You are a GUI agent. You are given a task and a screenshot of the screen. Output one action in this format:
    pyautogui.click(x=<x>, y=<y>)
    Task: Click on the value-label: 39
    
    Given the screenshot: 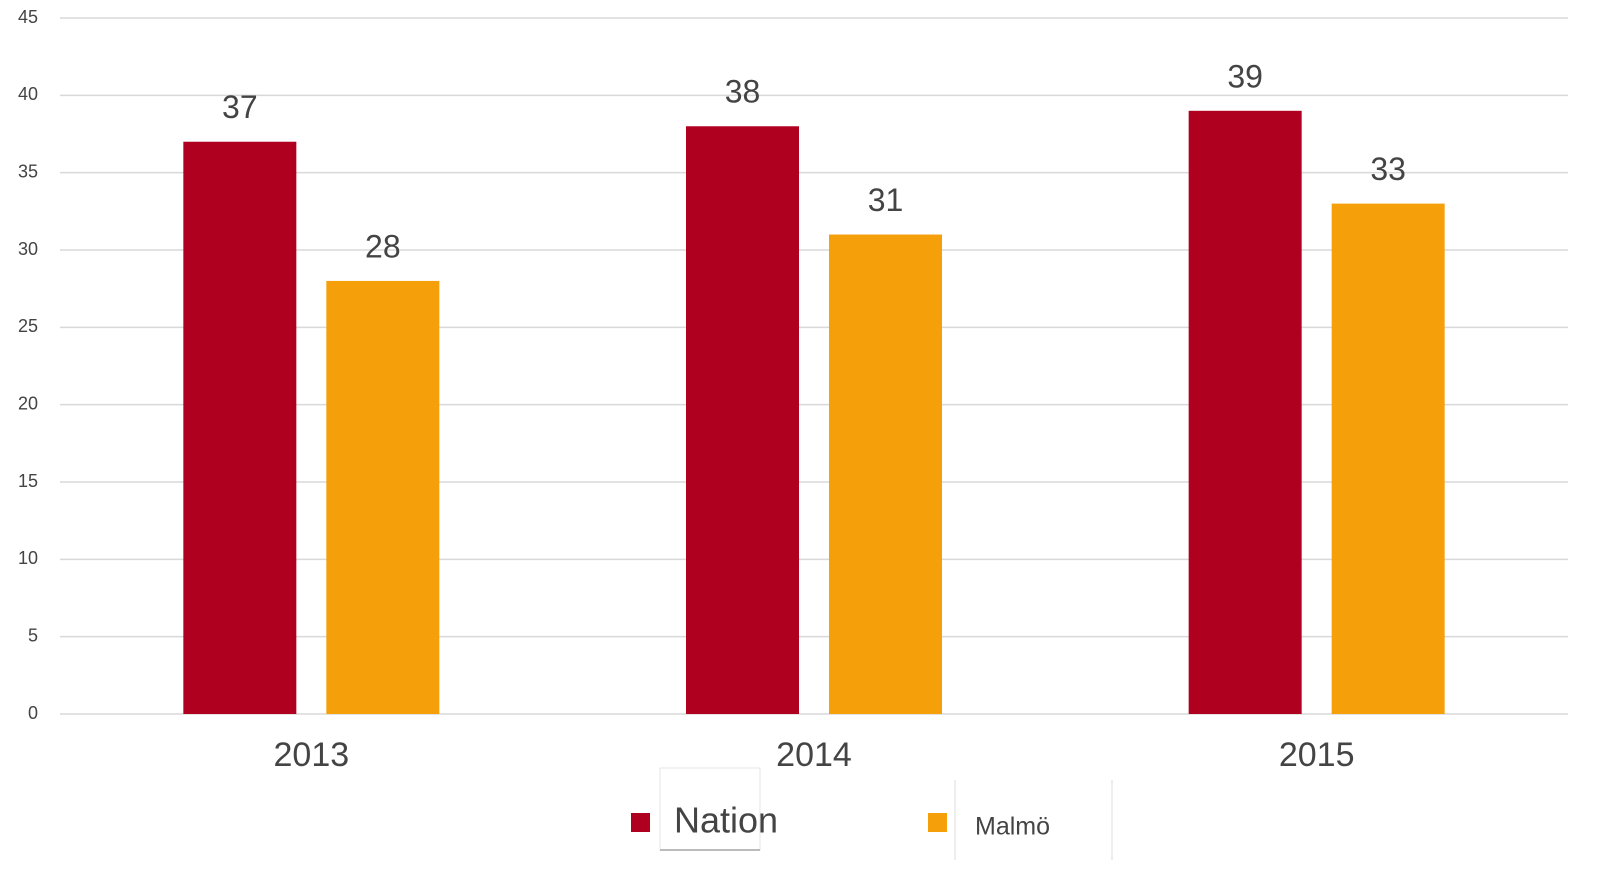 What is the action you would take?
    pyautogui.click(x=1245, y=76)
    